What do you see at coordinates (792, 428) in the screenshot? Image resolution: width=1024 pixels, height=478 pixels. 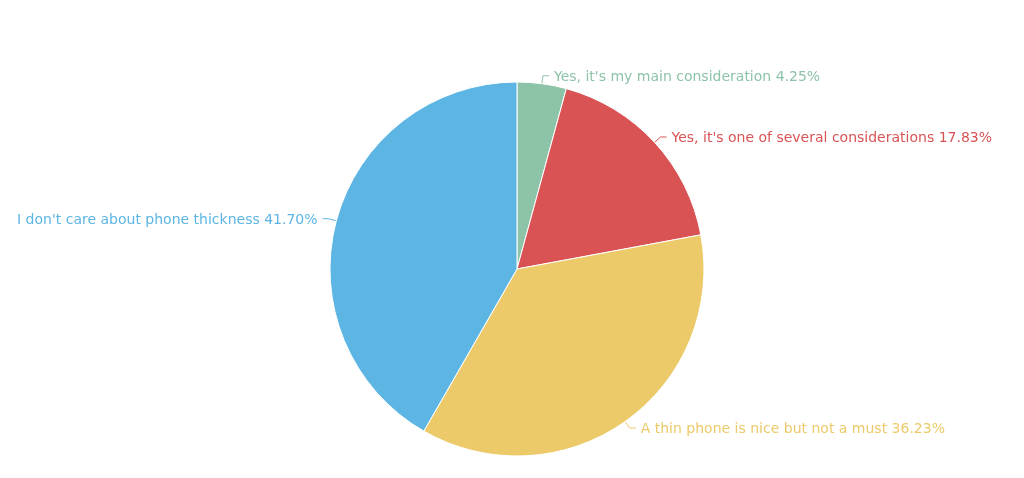 I see `slice-label: A thin phone is nice but not a must 36.23%` at bounding box center [792, 428].